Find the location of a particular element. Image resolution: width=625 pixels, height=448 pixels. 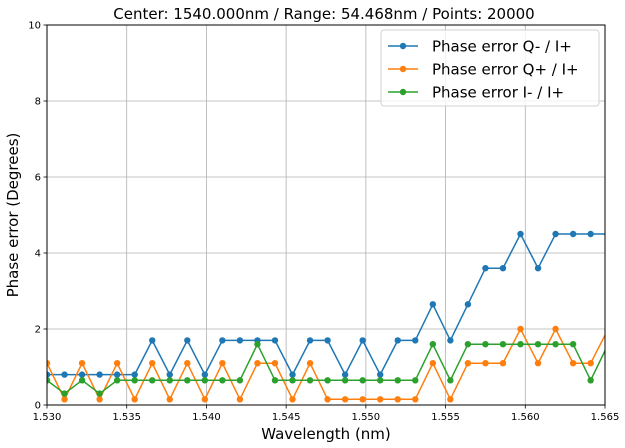

x-tick-label: 1.530 is located at coordinates (47, 417).